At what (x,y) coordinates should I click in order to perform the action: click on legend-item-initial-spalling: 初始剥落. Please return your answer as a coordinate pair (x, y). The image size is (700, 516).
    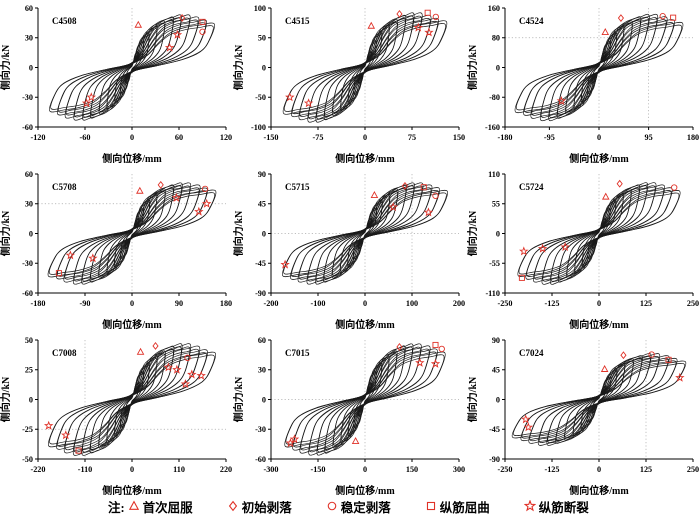
    Looking at the image, I should click on (259, 506).